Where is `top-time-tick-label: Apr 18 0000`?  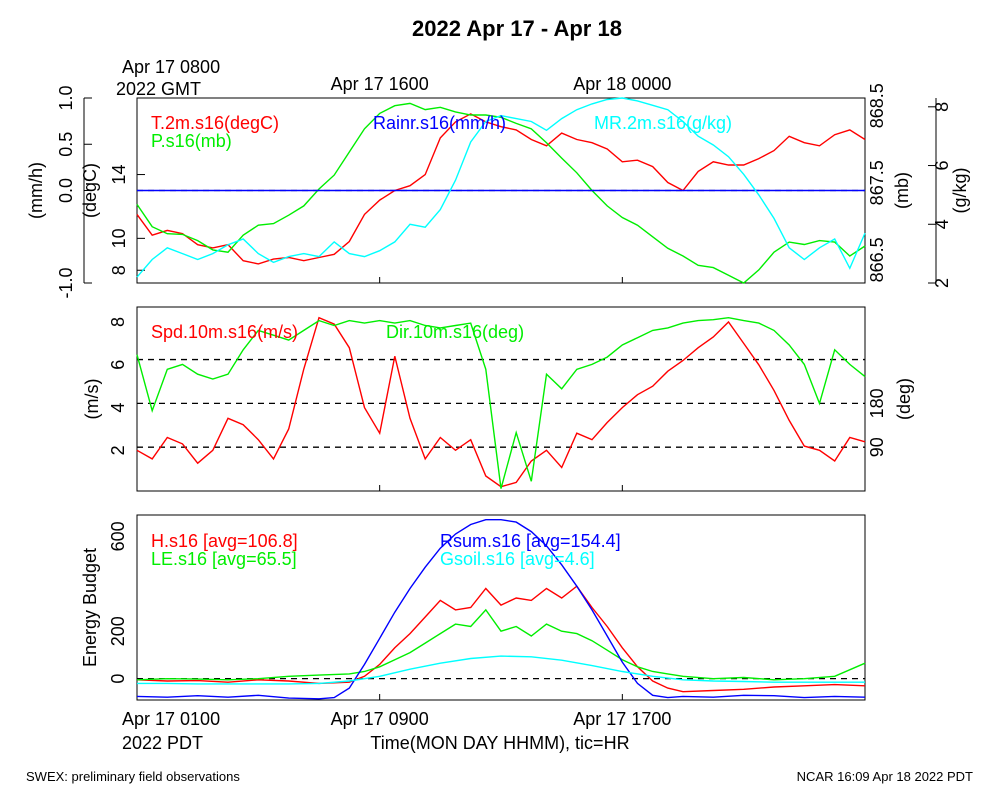 top-time-tick-label: Apr 18 0000 is located at coordinates (622, 84).